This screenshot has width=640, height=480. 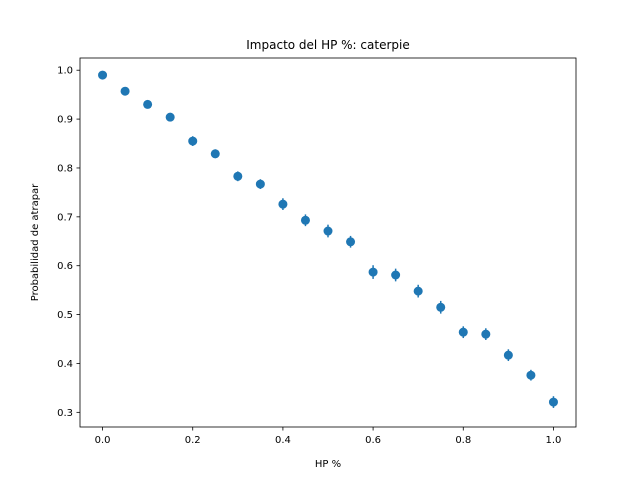 What do you see at coordinates (65, 71) in the screenshot?
I see `y-tick-label: 1.0` at bounding box center [65, 71].